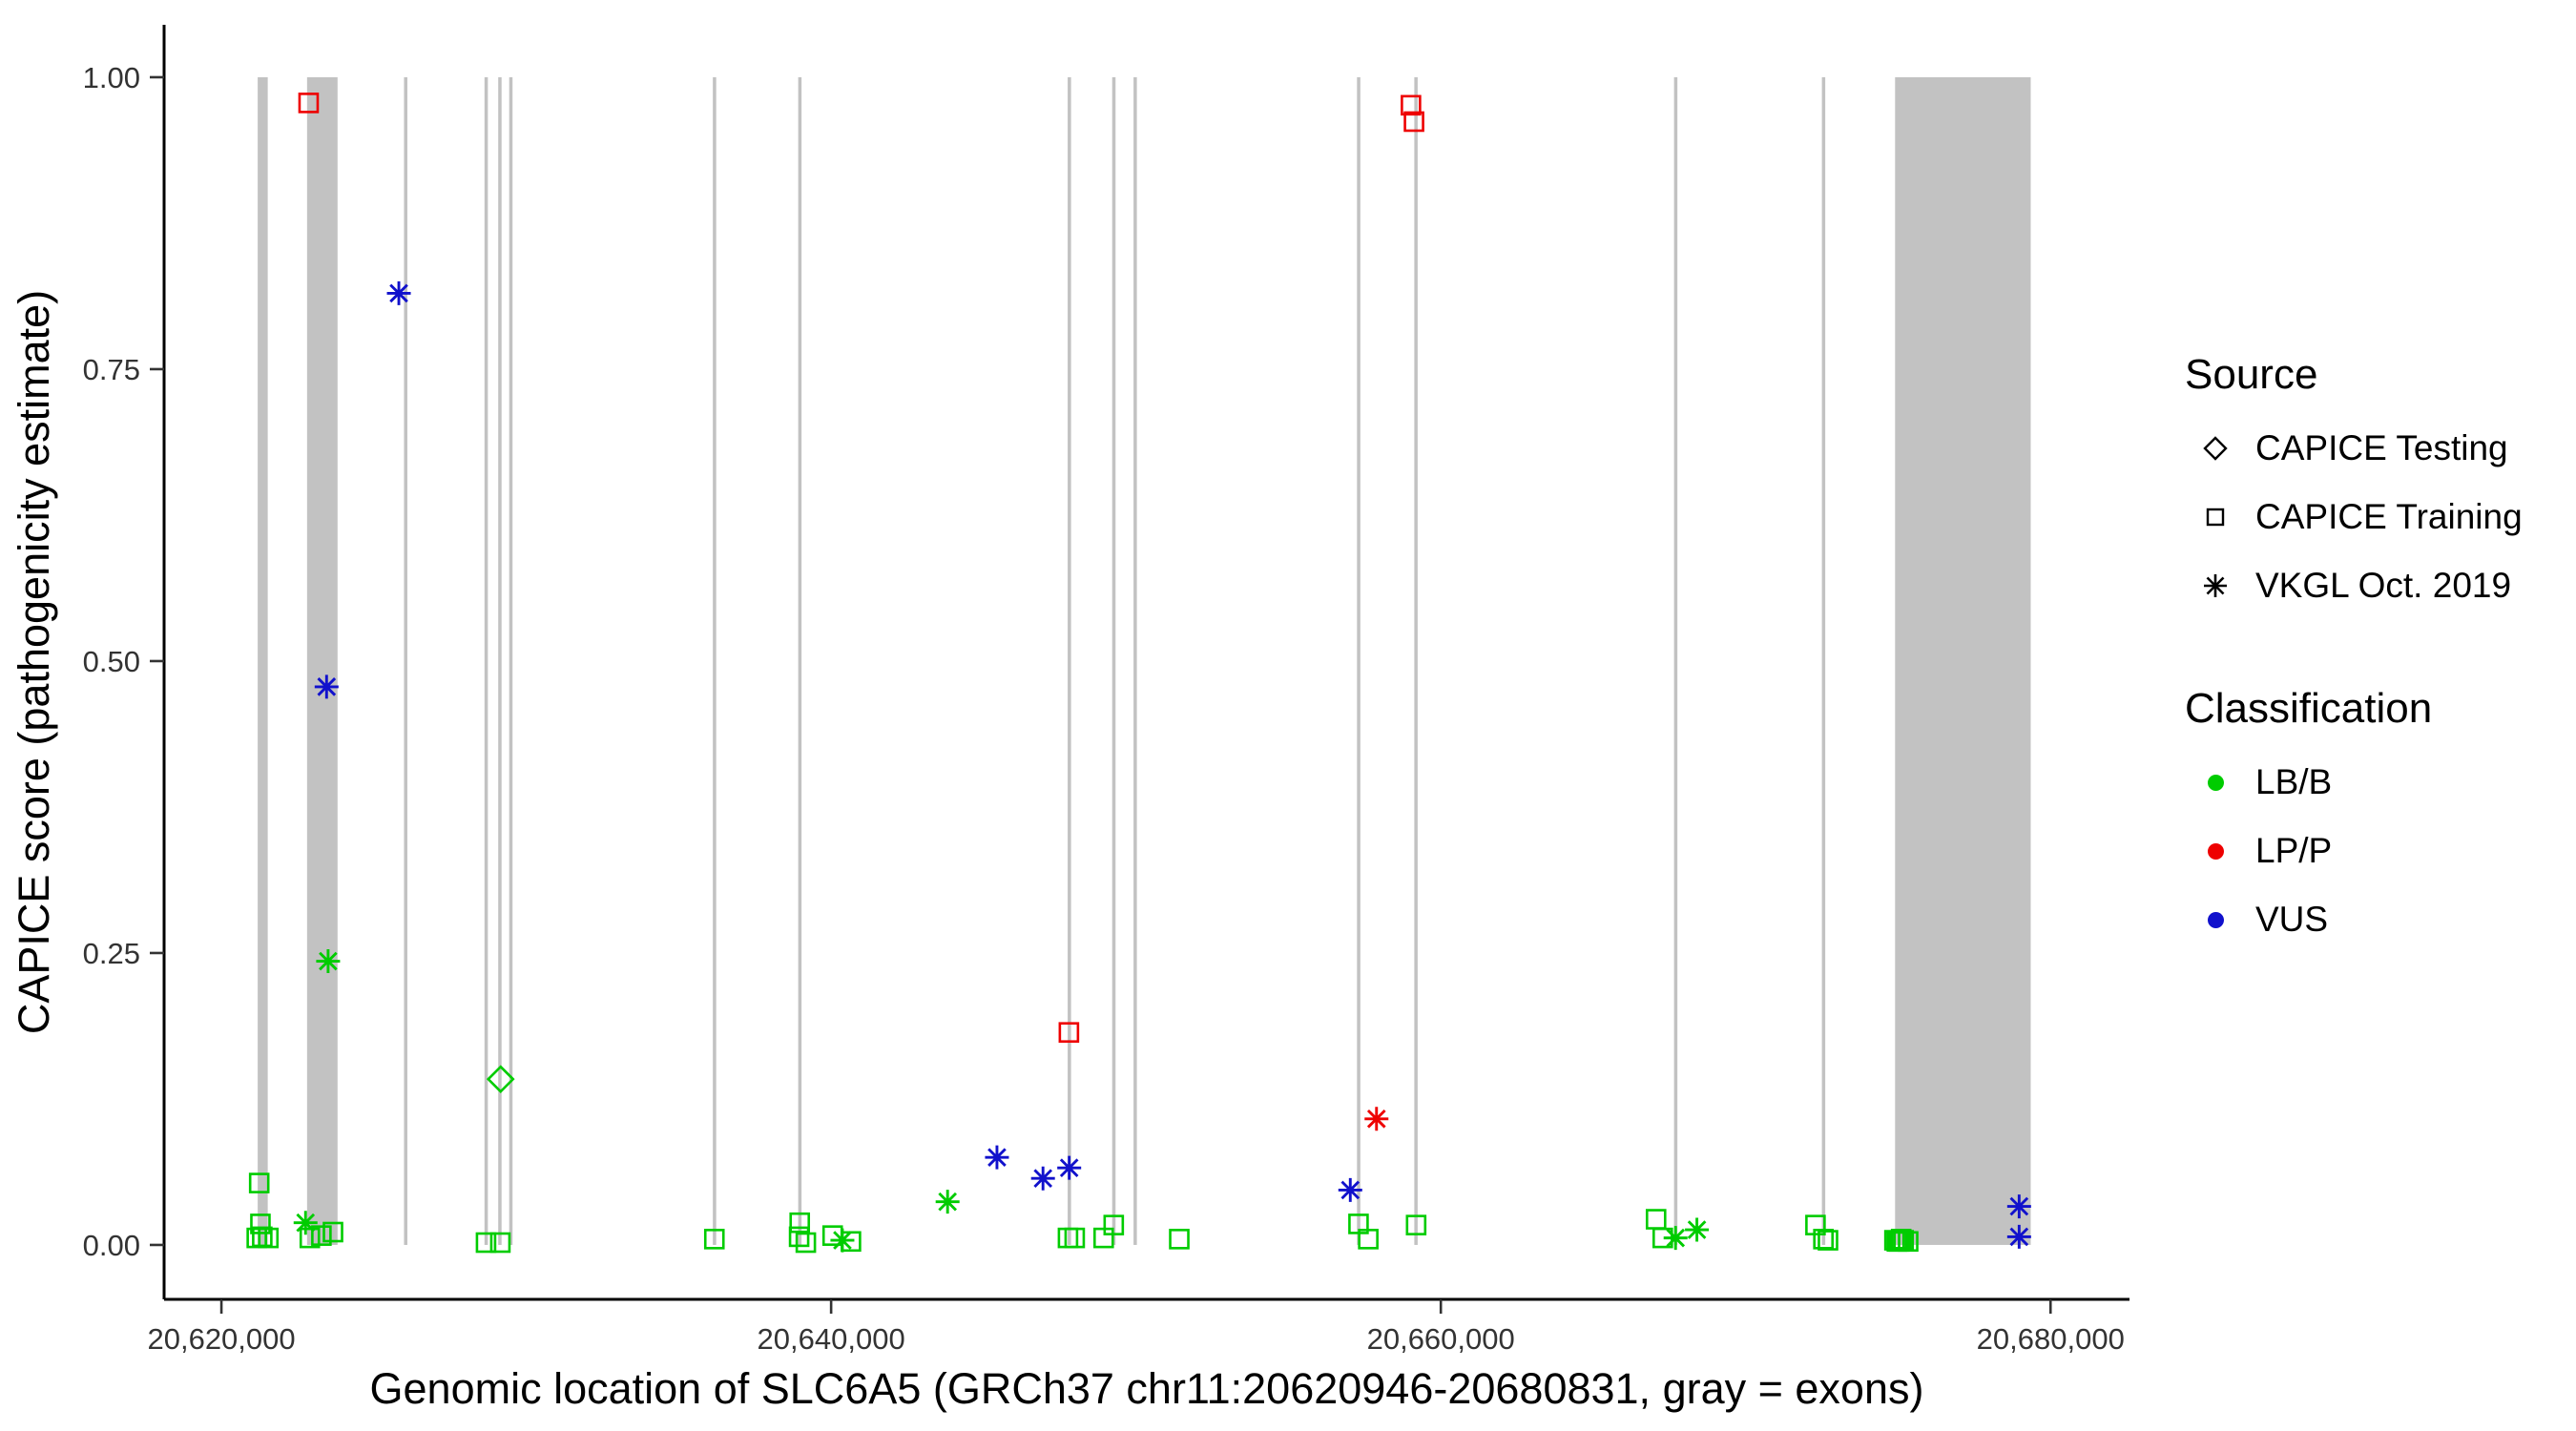 The image size is (2576, 1431). I want to click on square-icon, so click(2215, 517).